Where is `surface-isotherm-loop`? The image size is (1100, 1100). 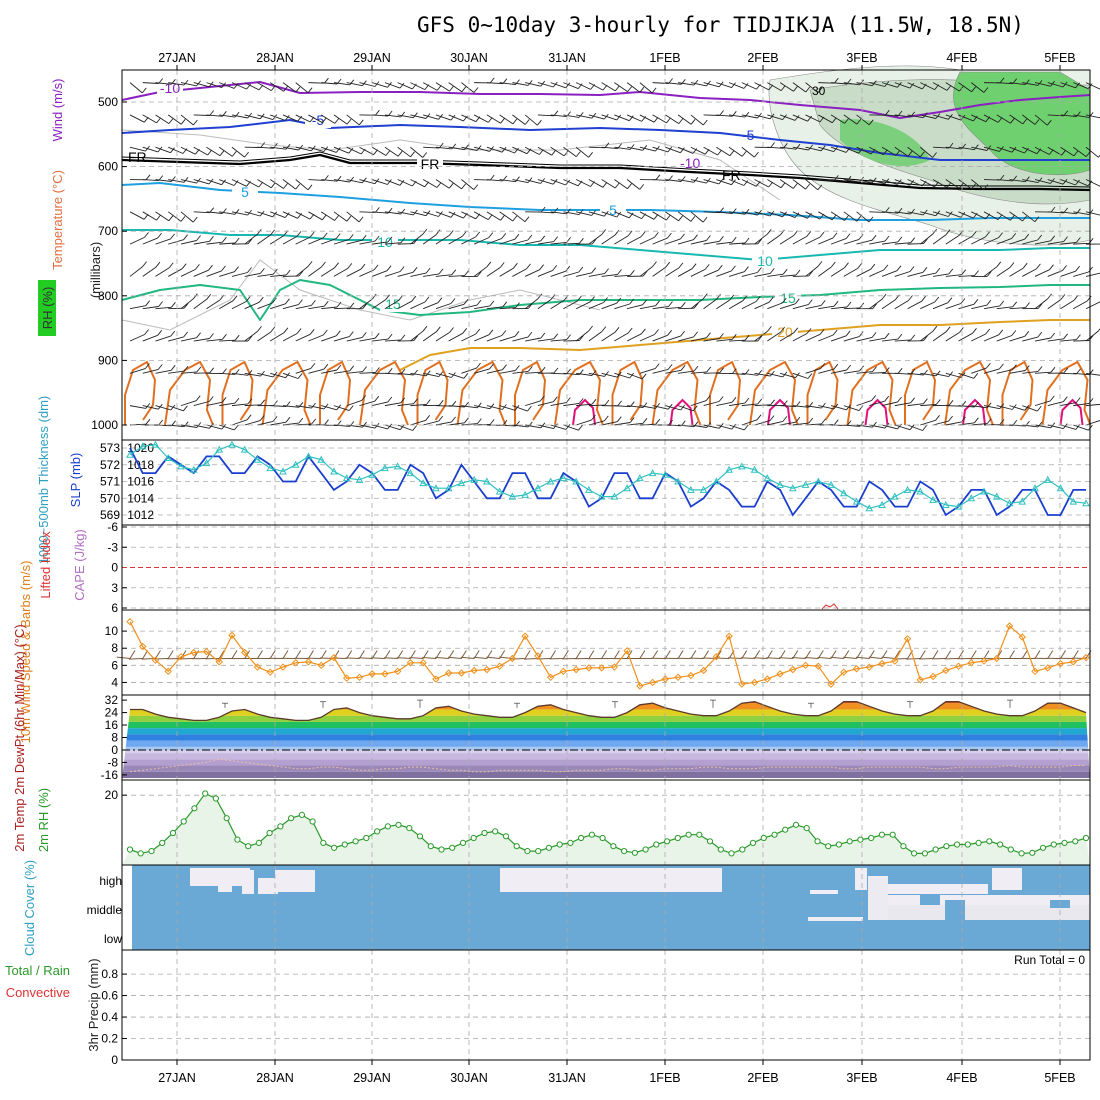 surface-isotherm-loop is located at coordinates (530, 392).